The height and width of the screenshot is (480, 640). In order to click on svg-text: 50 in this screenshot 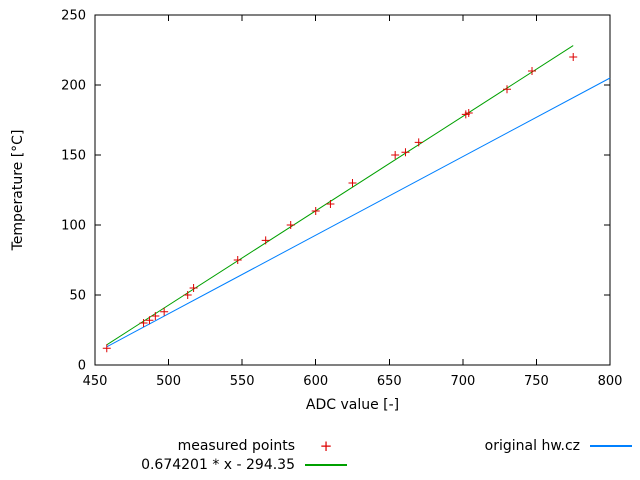, I will do `click(77, 296)`.